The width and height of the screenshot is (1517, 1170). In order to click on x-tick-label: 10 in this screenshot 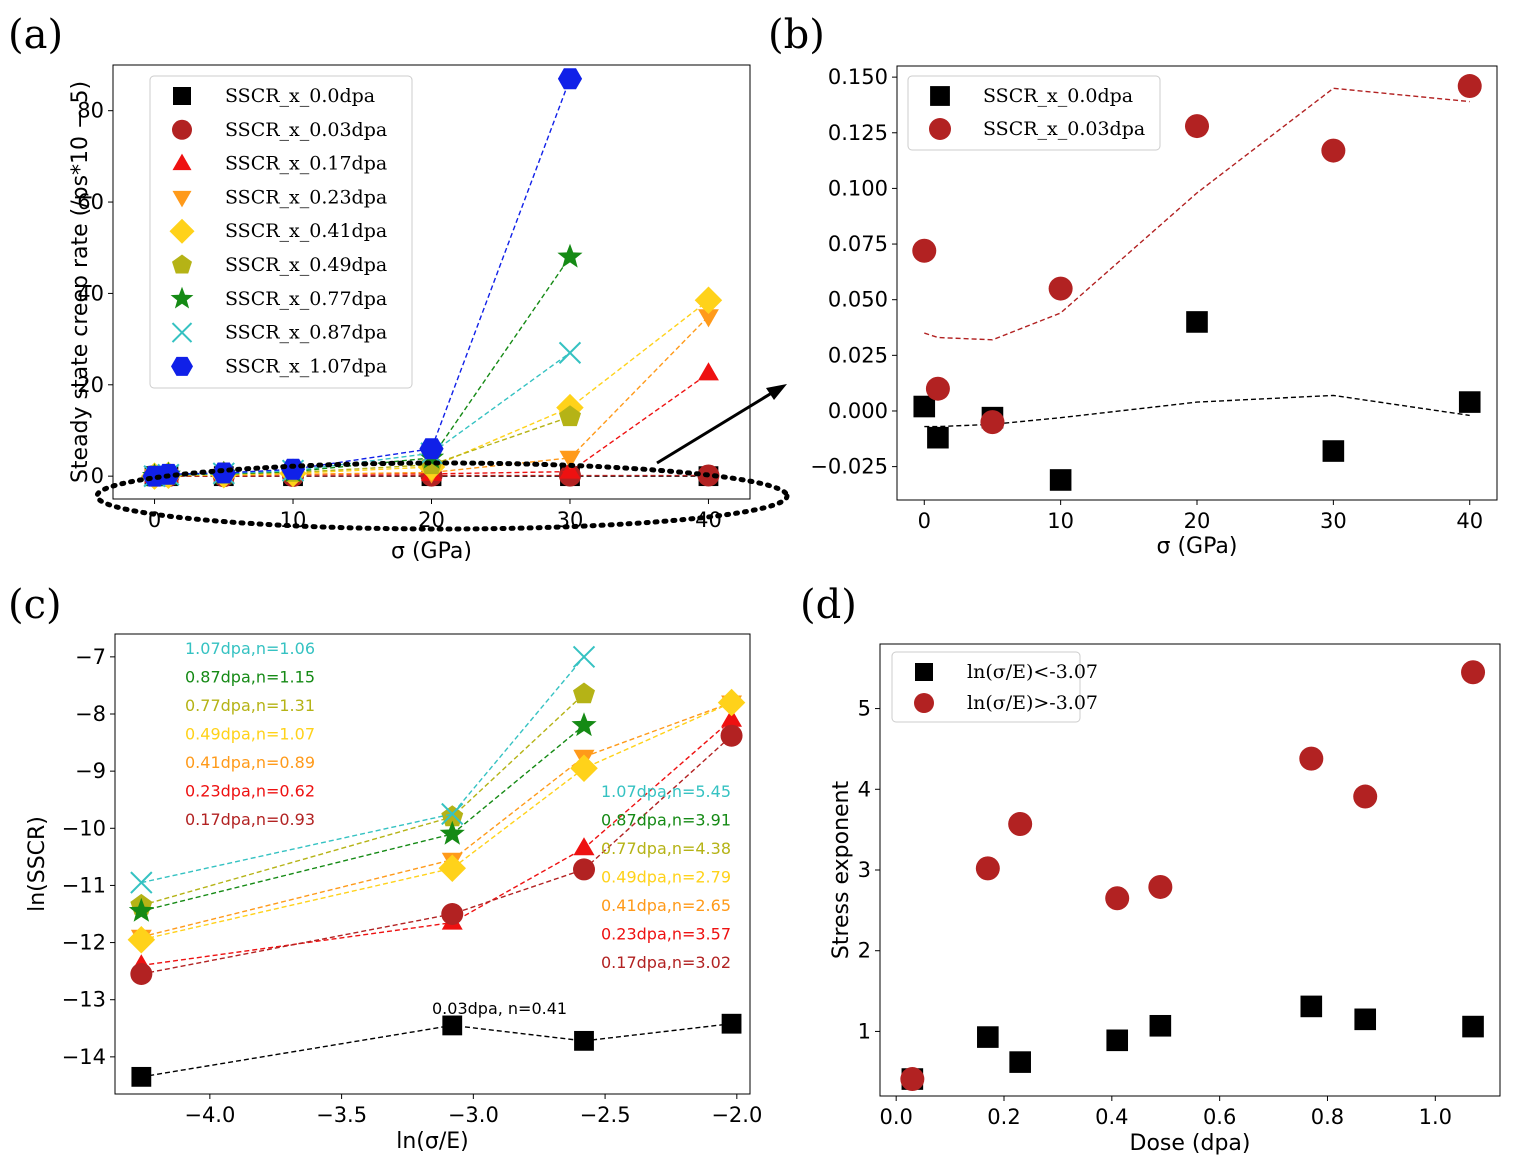, I will do `click(1060, 521)`.